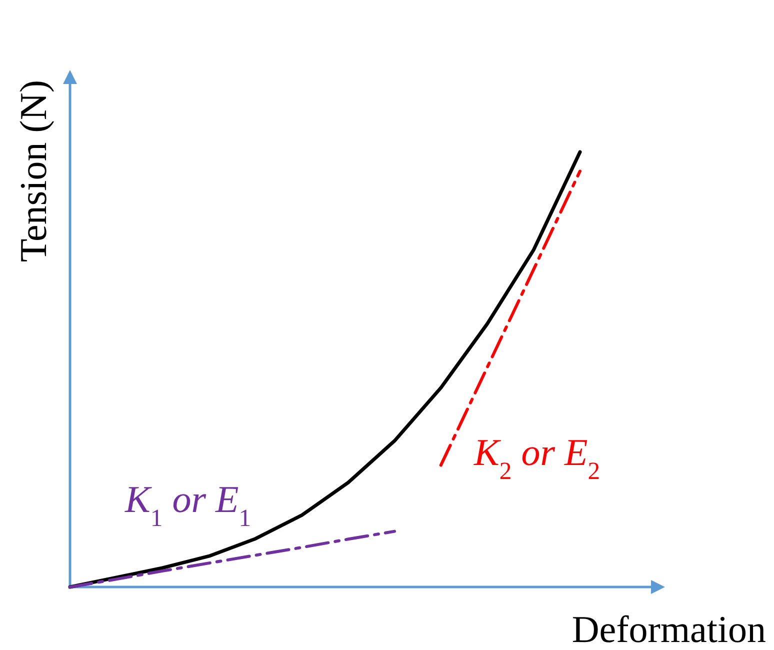 This screenshot has width=774, height=650. I want to click on annotation: K$_{1}$ or E$_{1}$, so click(188, 505).